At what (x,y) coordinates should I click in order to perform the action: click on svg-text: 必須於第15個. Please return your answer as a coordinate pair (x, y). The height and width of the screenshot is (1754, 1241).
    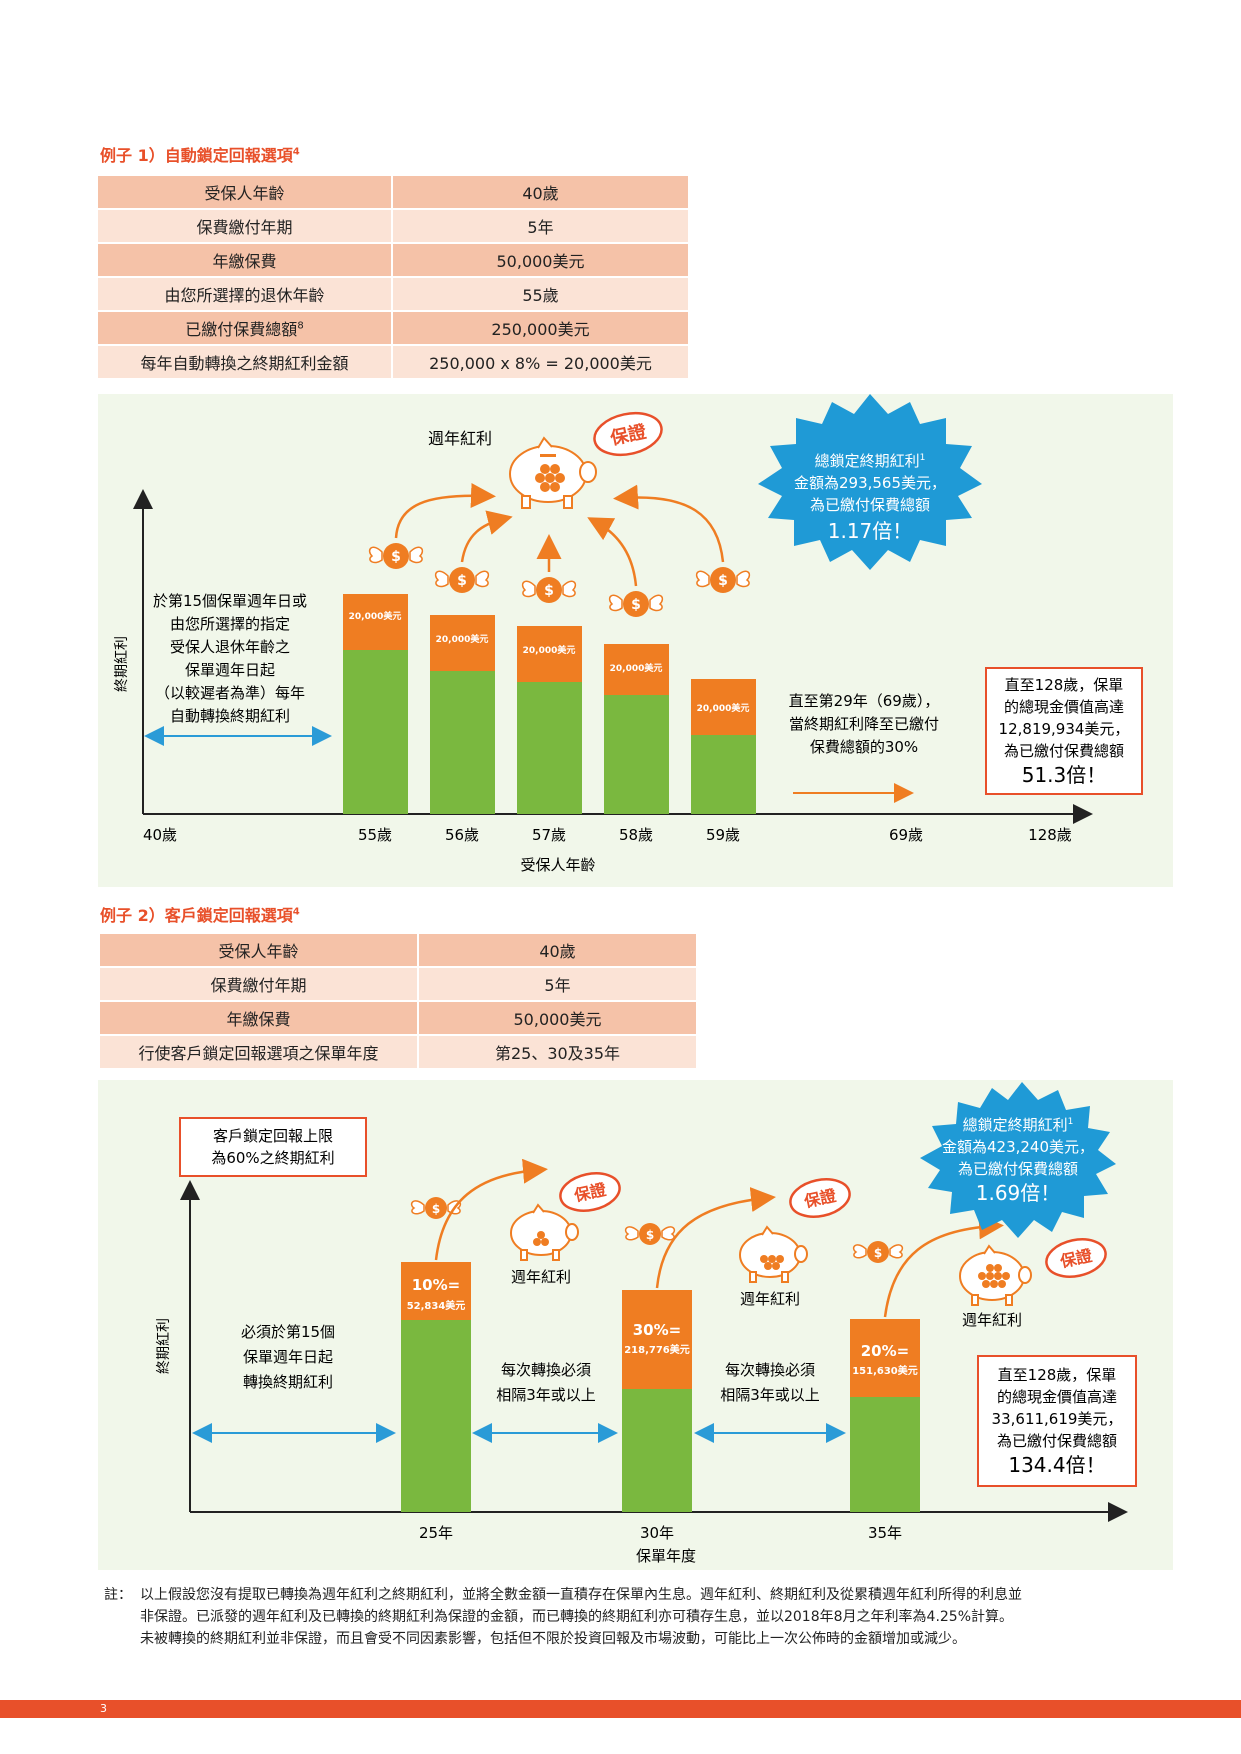
    Looking at the image, I should click on (288, 1332).